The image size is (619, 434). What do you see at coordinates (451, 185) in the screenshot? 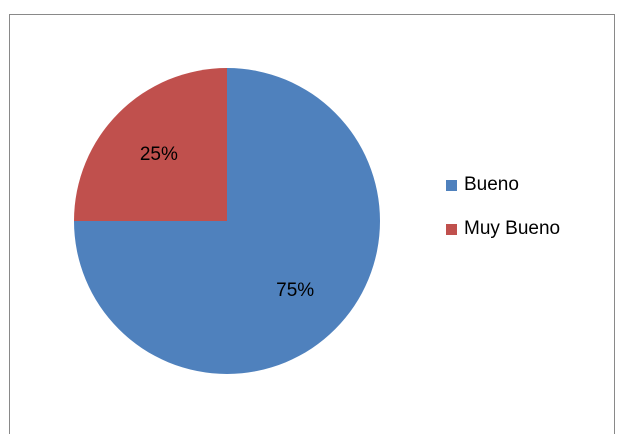
I see `legend-swatch-bueno` at bounding box center [451, 185].